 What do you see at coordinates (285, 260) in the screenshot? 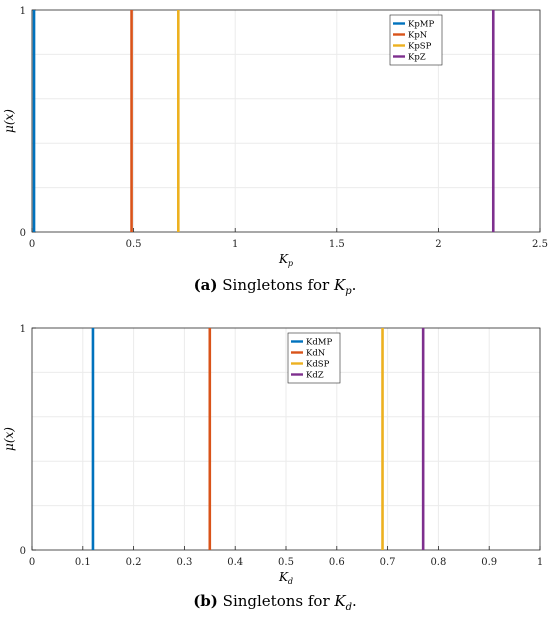
I see `x-axis-label: Kp` at bounding box center [285, 260].